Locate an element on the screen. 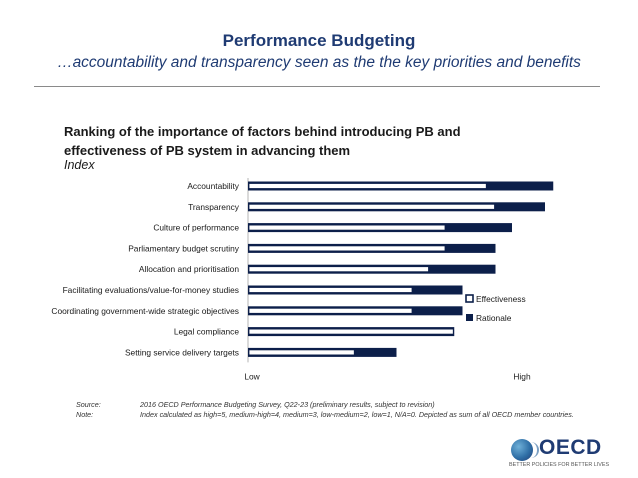 This screenshot has height=478, width=638. category-label: Parliamentary budget scrutiny is located at coordinates (184, 248).